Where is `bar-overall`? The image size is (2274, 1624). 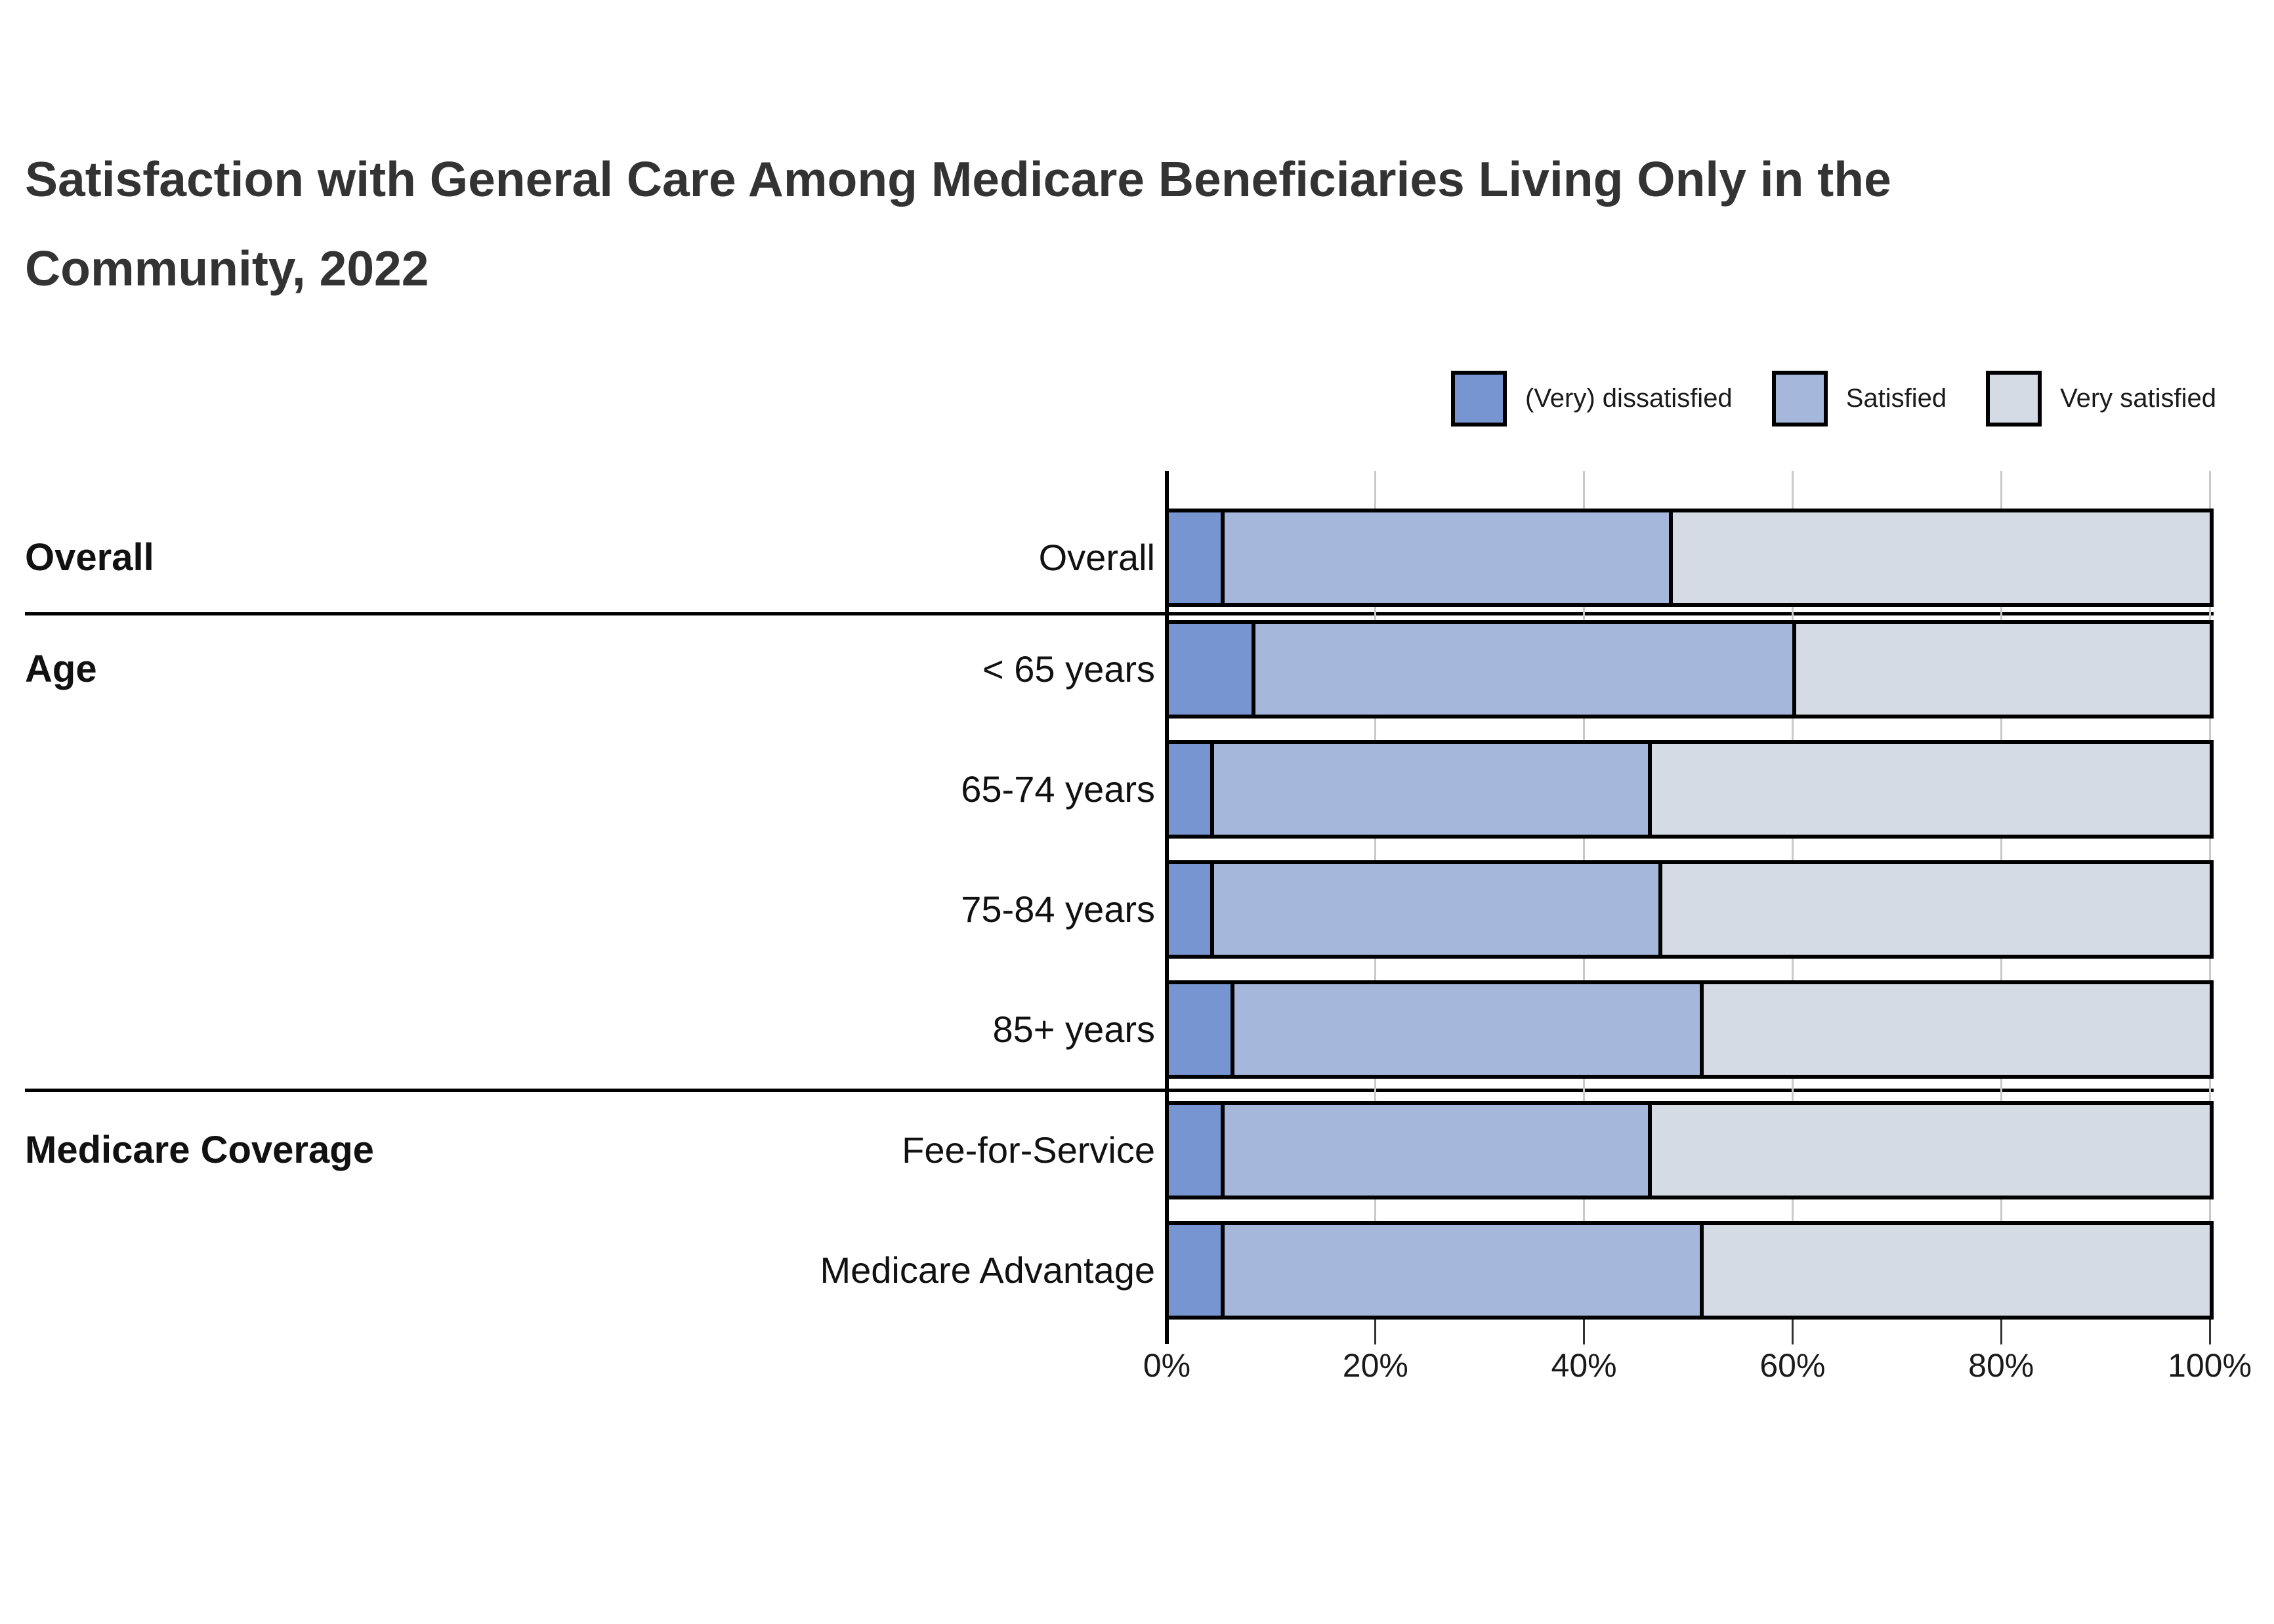 bar-overall is located at coordinates (1689, 558).